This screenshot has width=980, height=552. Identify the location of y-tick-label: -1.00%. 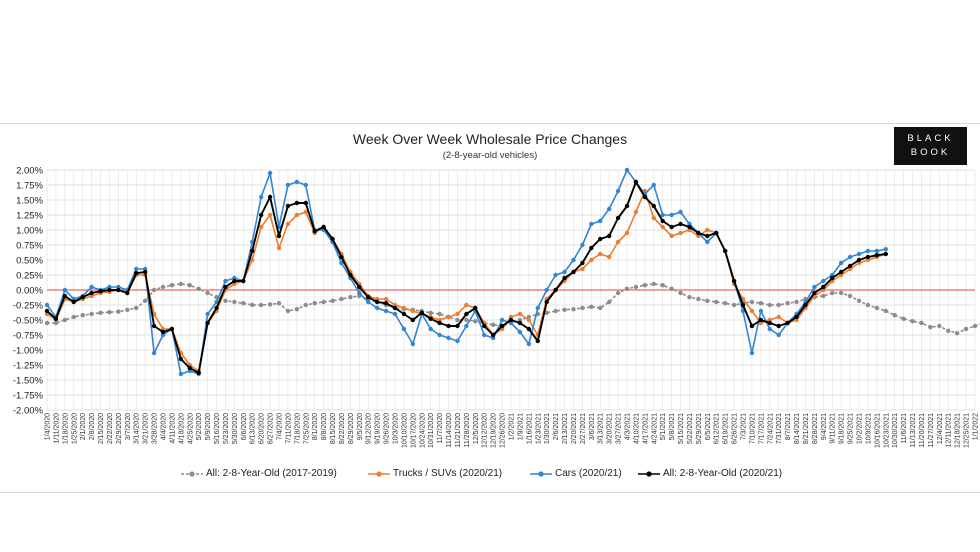
(28, 351).